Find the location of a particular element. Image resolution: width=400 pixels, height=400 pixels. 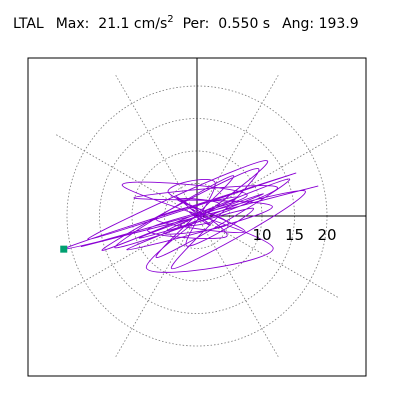

max-amplitude-marker is located at coordinates (64, 249).